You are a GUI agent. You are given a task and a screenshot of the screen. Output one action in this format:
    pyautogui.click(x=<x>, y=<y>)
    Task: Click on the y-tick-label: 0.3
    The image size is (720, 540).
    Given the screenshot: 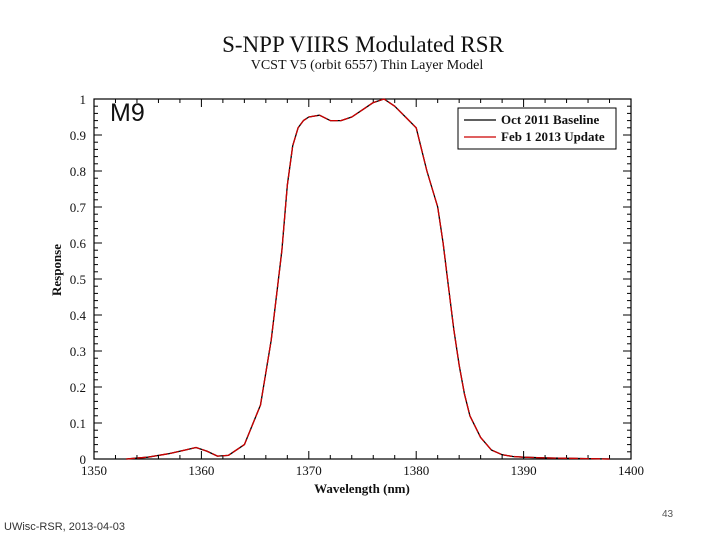 What is the action you would take?
    pyautogui.click(x=78, y=351)
    